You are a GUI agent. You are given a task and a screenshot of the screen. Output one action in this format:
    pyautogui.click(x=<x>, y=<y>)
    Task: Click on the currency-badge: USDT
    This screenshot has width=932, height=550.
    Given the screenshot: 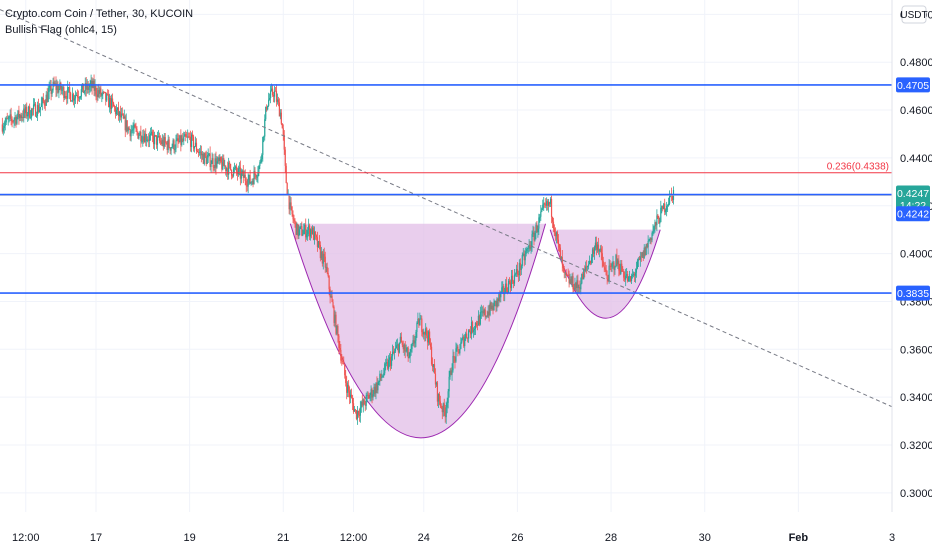 What is the action you would take?
    pyautogui.click(x=914, y=14)
    